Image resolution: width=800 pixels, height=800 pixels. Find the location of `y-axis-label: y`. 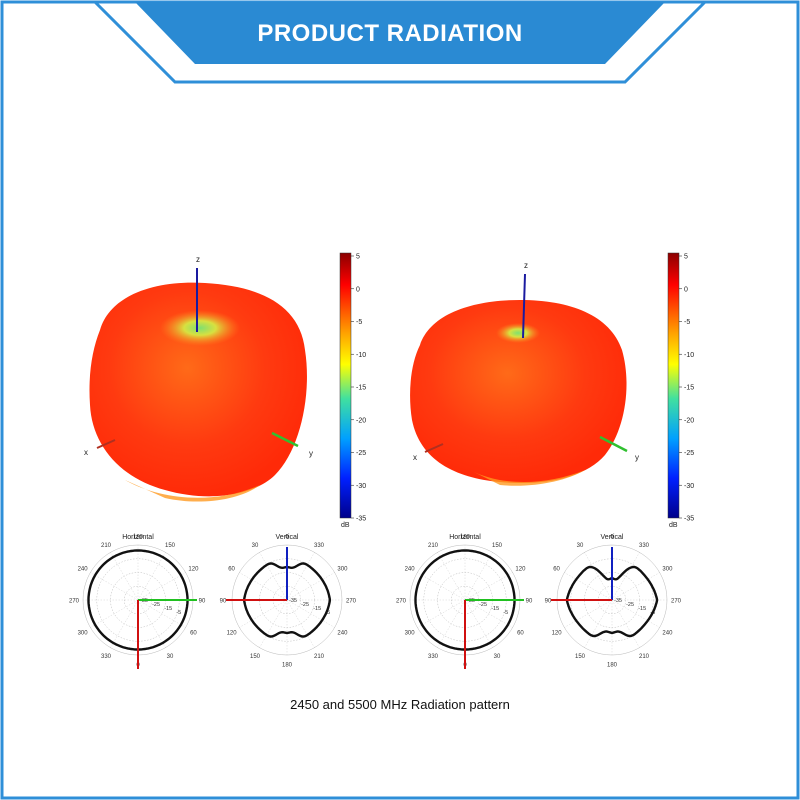

y-axis-label: y is located at coordinates (311, 453).